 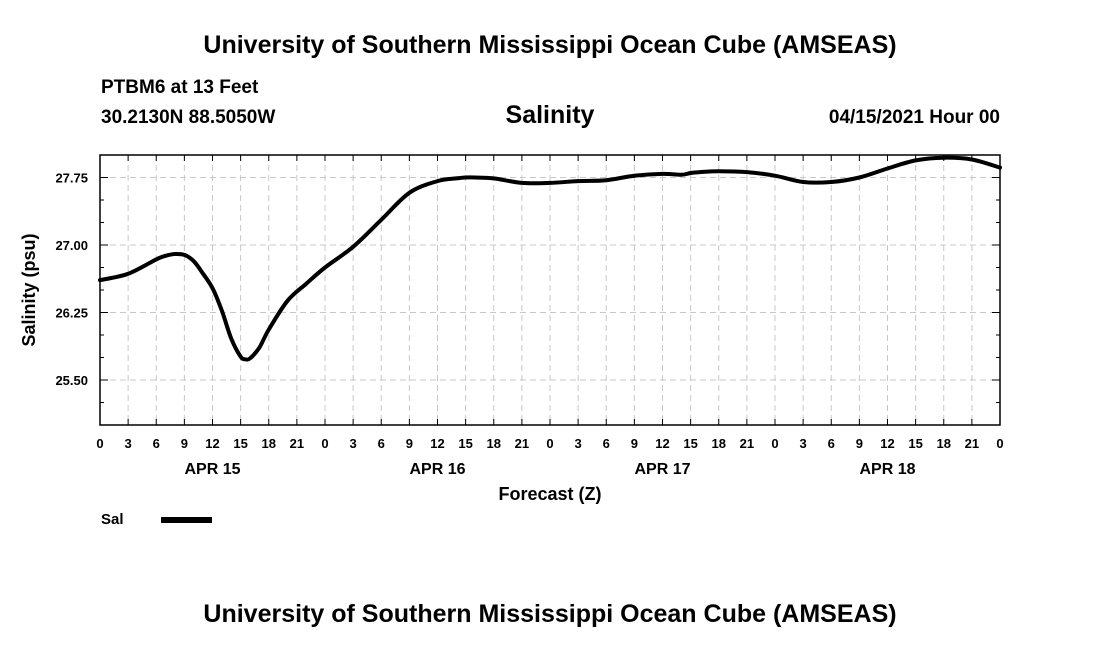 I want to click on y-tick-label: 27.00, so click(x=71, y=245).